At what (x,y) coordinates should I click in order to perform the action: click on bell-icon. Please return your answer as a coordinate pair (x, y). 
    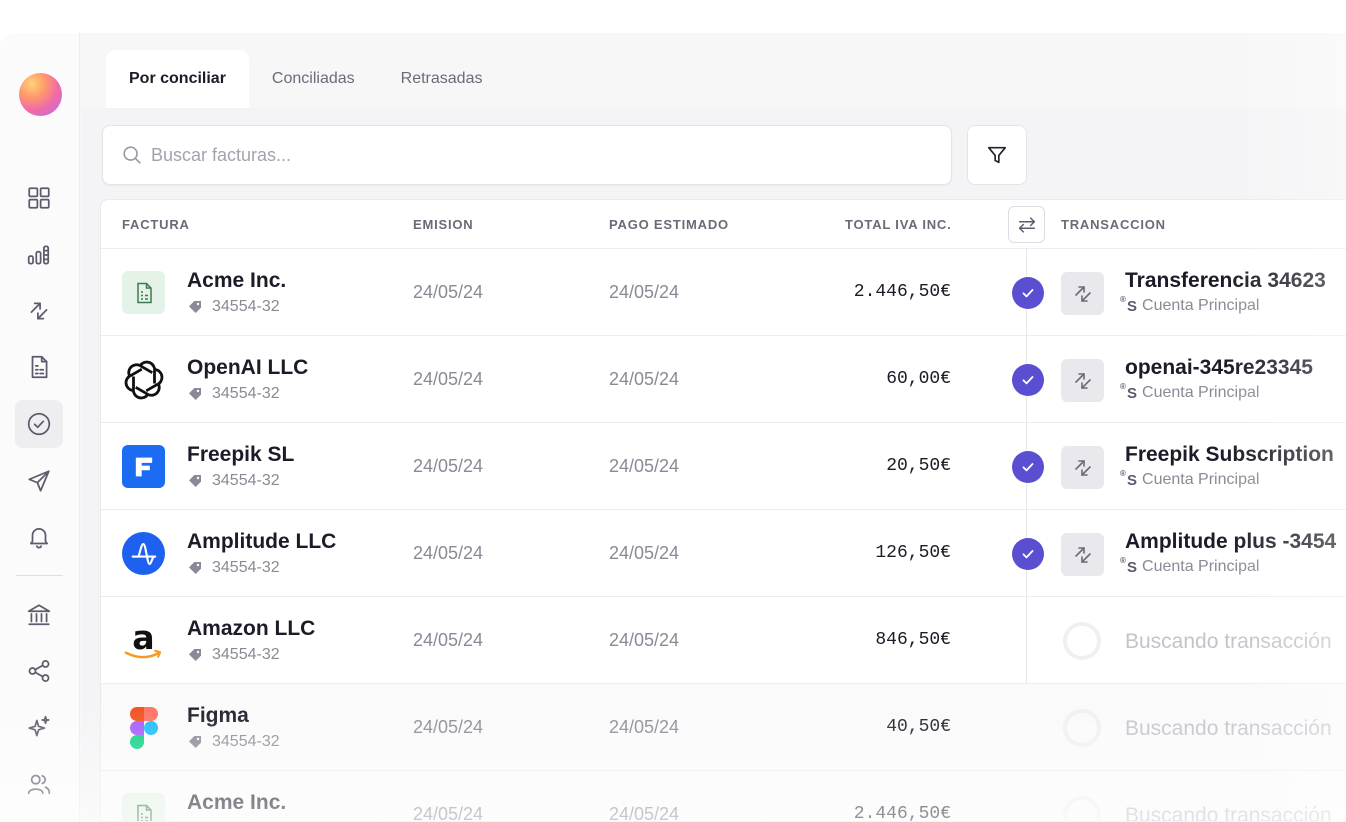
    Looking at the image, I should click on (39, 537).